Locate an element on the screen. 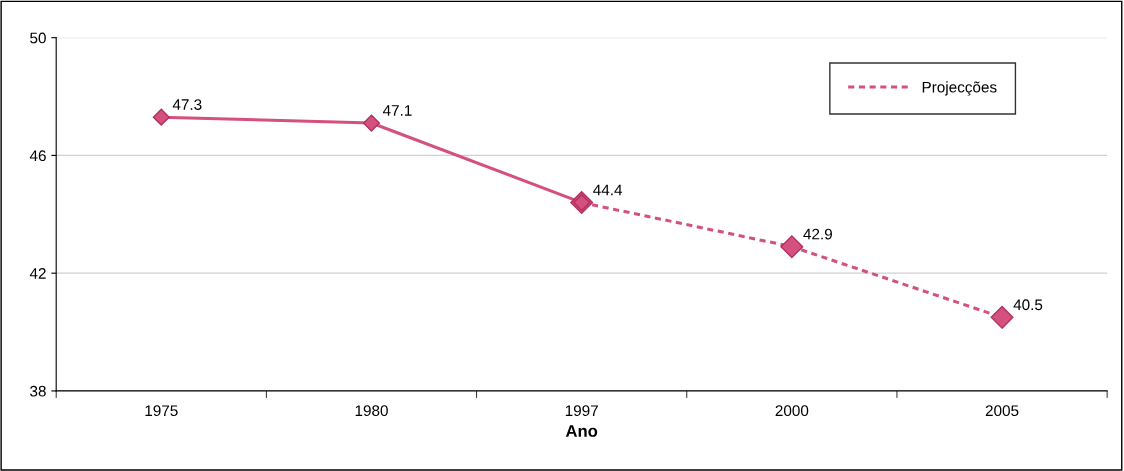  data-label: 44.4 is located at coordinates (608, 190).